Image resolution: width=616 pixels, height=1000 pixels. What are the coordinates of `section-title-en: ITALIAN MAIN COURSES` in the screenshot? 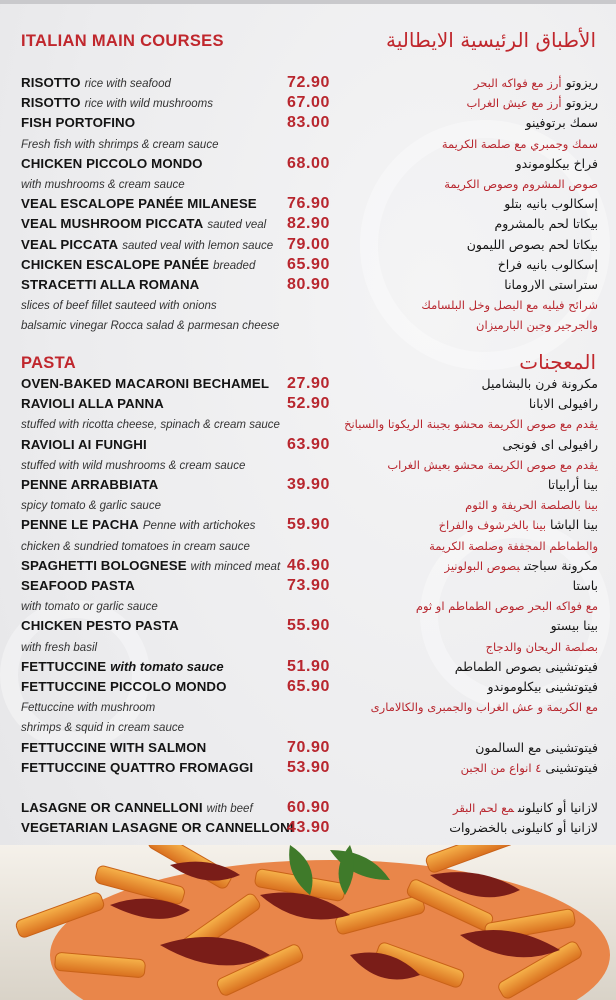 It's located at (122, 41).